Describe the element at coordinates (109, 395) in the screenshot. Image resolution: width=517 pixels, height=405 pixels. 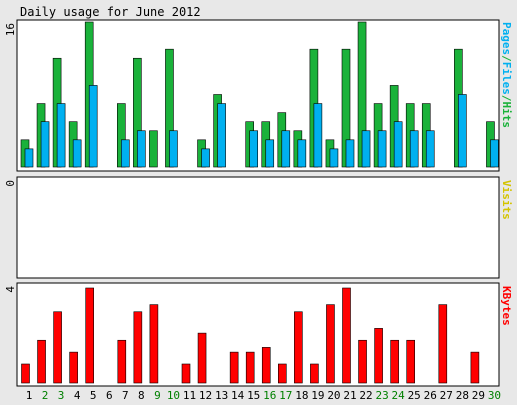
I see `day-label: 6` at that location.